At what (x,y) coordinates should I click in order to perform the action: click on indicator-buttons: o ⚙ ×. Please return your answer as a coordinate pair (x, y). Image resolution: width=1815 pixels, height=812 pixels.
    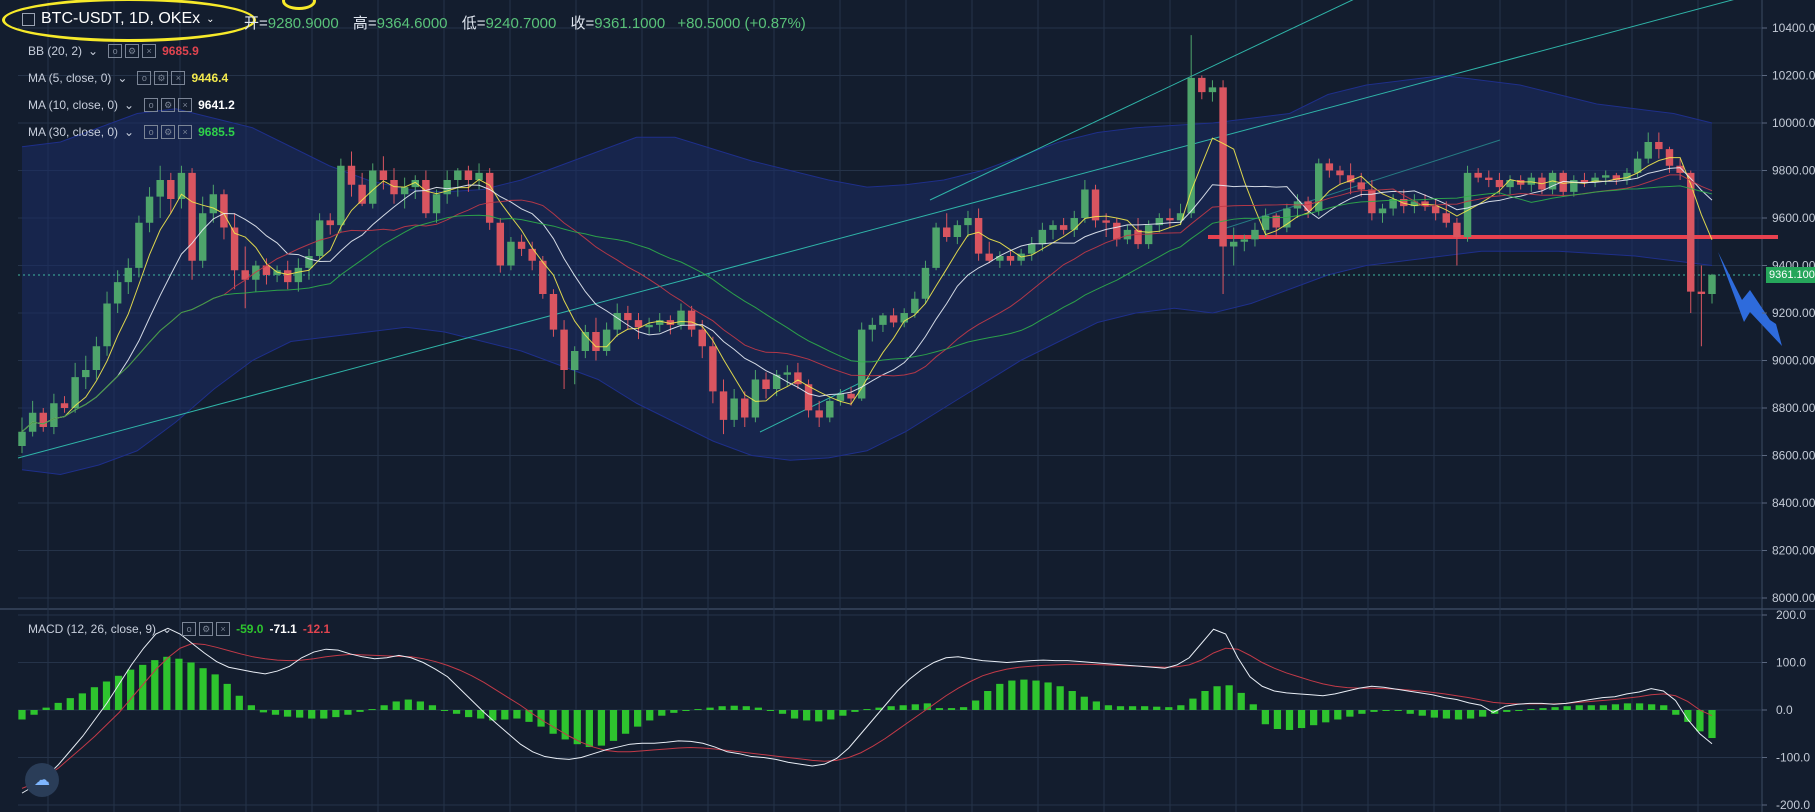
    Looking at the image, I should click on (132, 51).